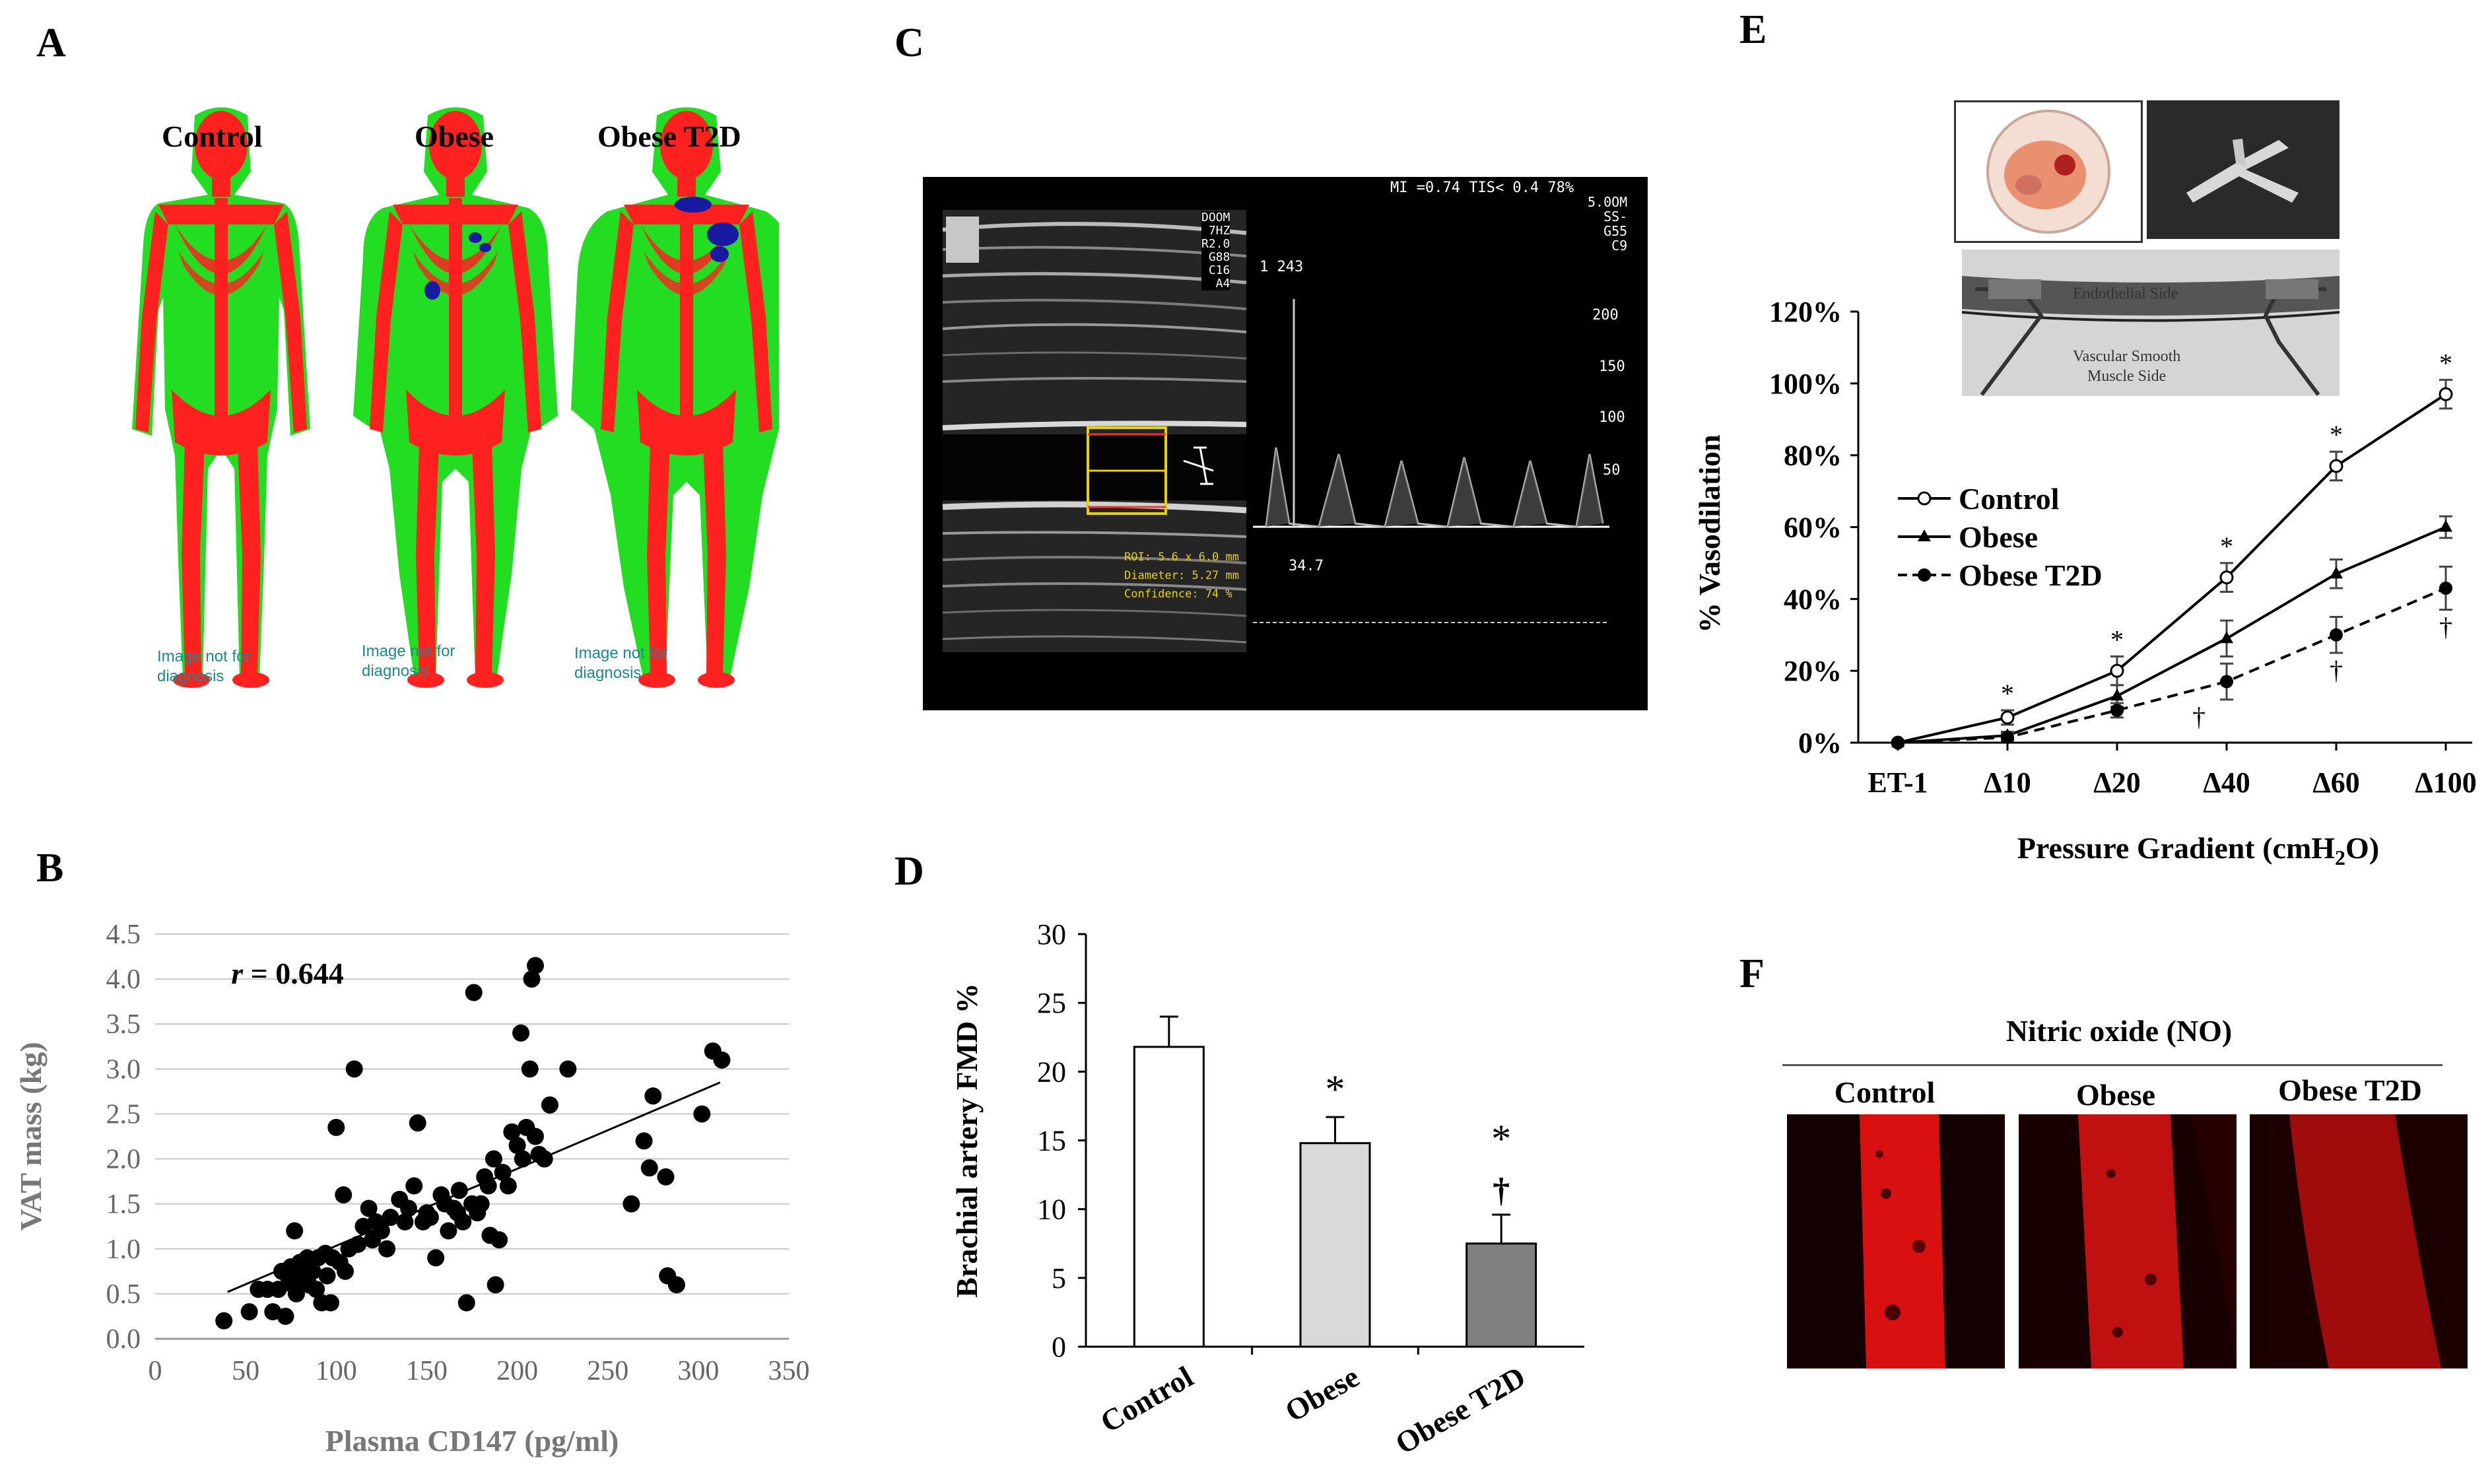 The width and height of the screenshot is (2492, 1484). I want to click on y-tick-label: 0%, so click(1820, 743).